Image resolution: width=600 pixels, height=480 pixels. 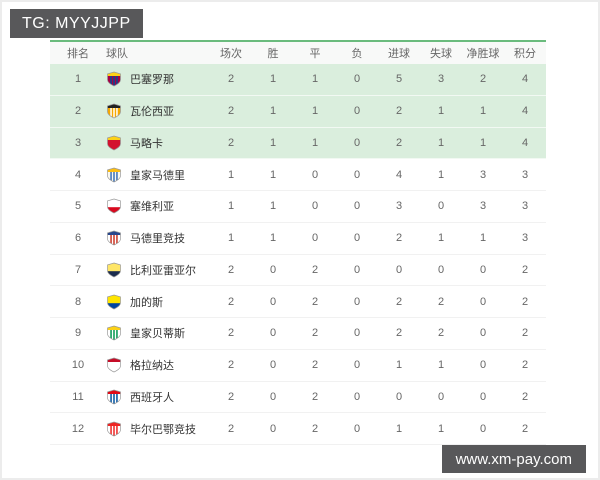 What do you see at coordinates (78, 365) in the screenshot?
I see `rank-cell: 10` at bounding box center [78, 365].